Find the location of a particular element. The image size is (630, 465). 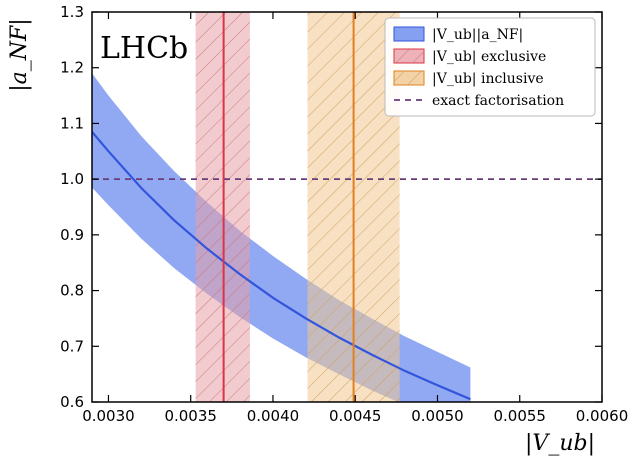

y-tick-label: 0.6 is located at coordinates (72, 402).